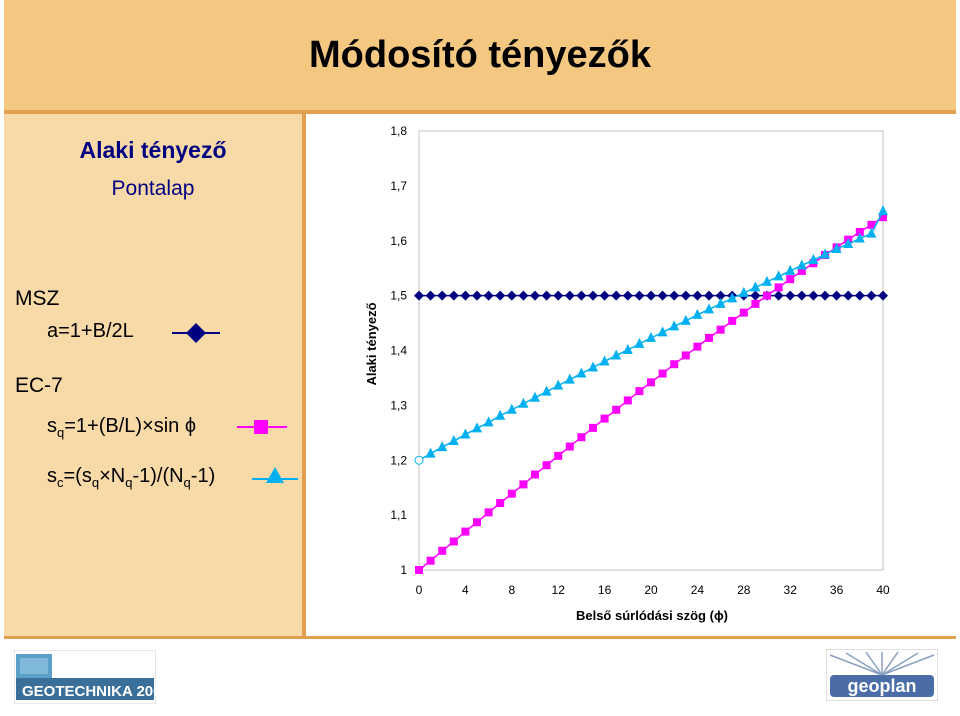  Describe the element at coordinates (60, 482) in the screenshot. I see `formula-sc-sub-c: c` at that location.